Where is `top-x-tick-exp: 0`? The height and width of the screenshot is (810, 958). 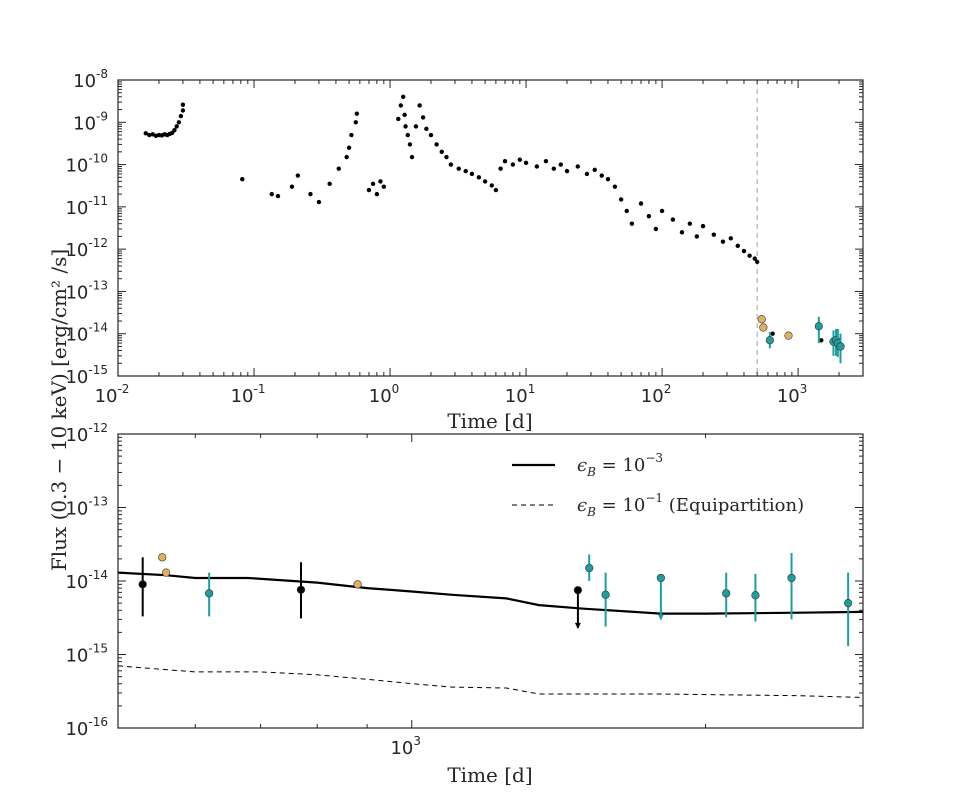
top-x-tick-exp: 0 is located at coordinates (396, 389).